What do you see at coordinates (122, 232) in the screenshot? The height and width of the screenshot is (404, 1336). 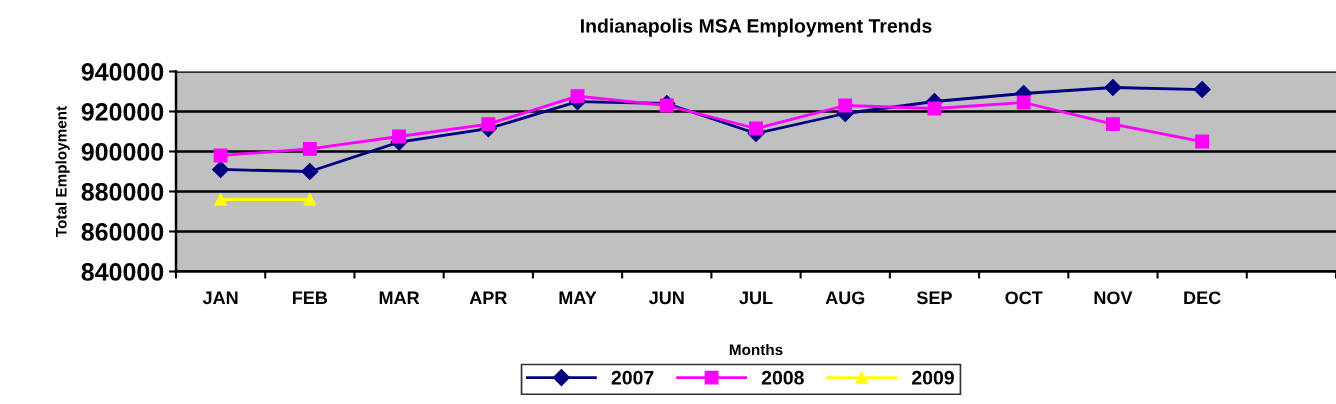 I see `y-tick-label: 860000` at bounding box center [122, 232].